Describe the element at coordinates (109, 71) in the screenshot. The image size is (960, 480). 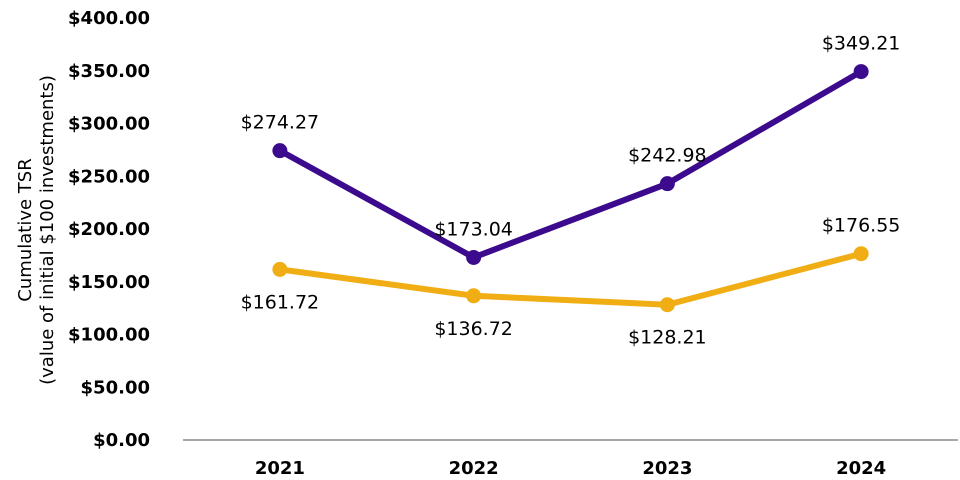
I see `y-tick-label: $350.00` at that location.